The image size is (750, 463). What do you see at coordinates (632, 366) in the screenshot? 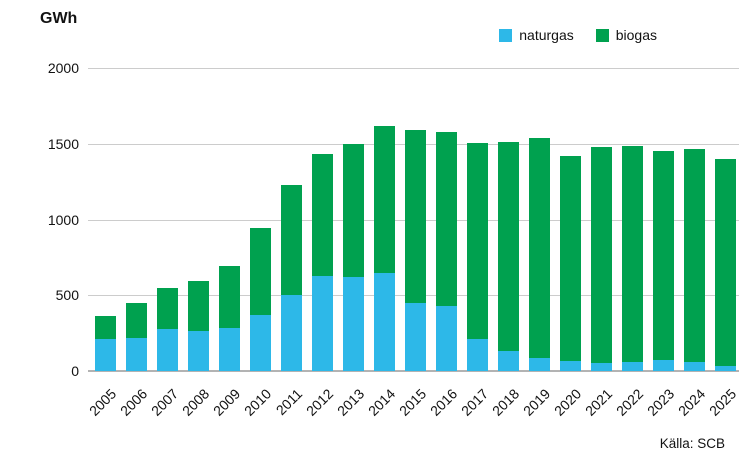
I see `bar-segment-naturgas-2022` at bounding box center [632, 366].